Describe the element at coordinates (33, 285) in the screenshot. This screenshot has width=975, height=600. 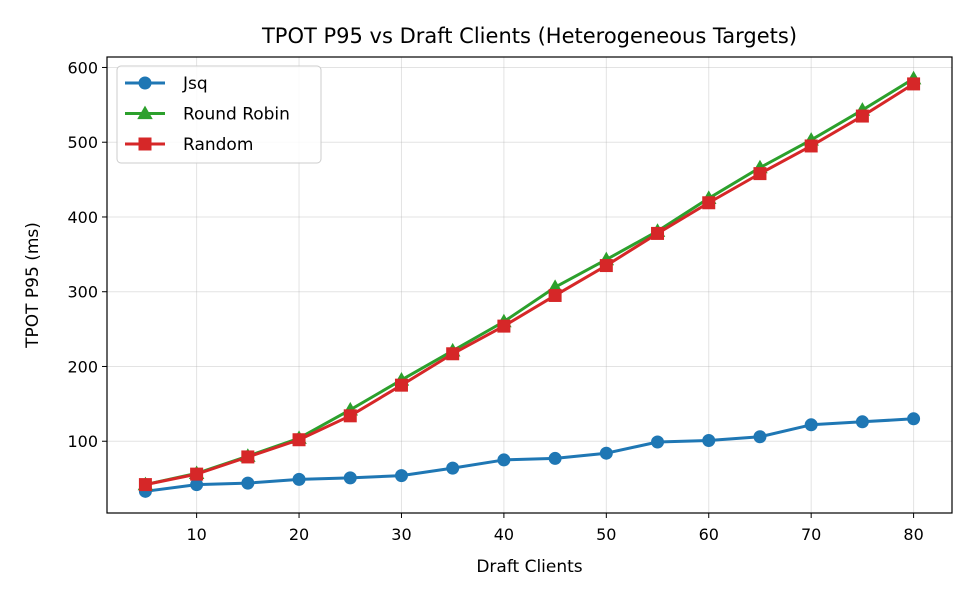
I see `y-axis-label: TPOT P95 (ms)` at that location.